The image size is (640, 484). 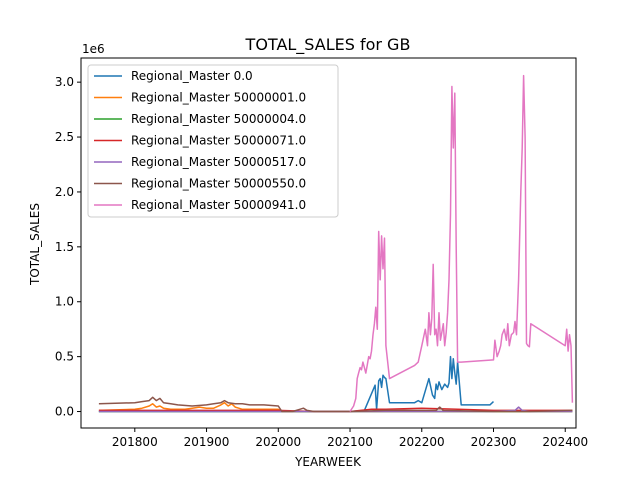 I want to click on legend-label-5: Regional_Master 50000550.0, so click(x=218, y=184).